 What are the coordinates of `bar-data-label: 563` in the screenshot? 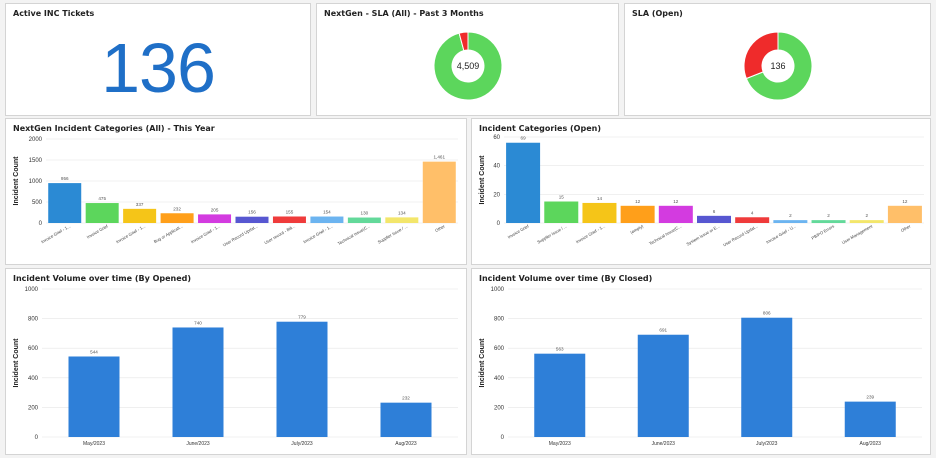 It's located at (560, 349).